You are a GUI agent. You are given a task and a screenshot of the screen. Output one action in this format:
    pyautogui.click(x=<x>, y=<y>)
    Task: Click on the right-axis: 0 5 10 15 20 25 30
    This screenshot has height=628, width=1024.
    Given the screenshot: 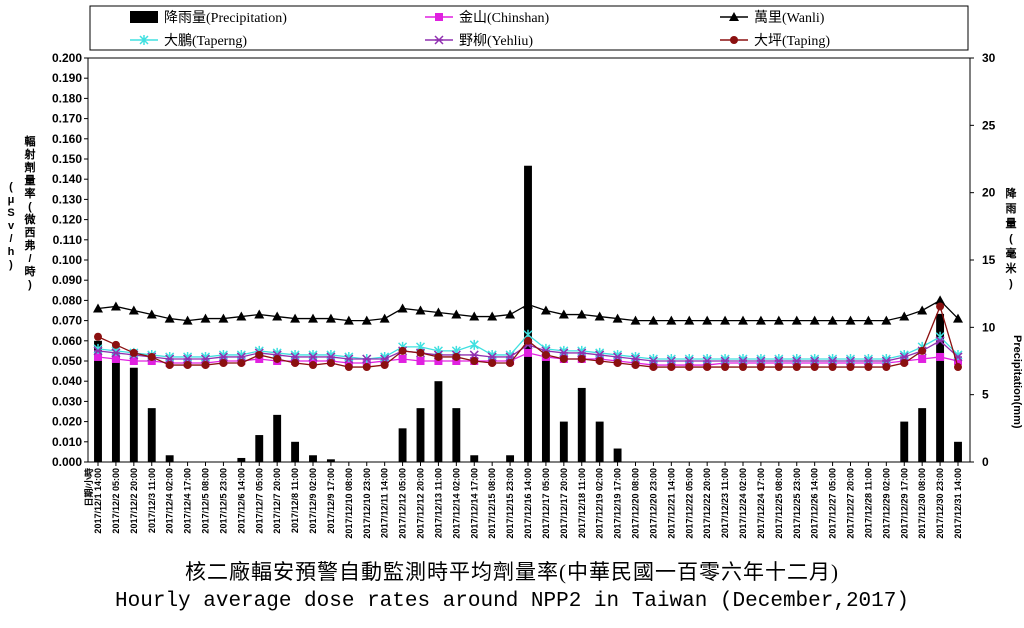 What is the action you would take?
    pyautogui.click(x=983, y=260)
    